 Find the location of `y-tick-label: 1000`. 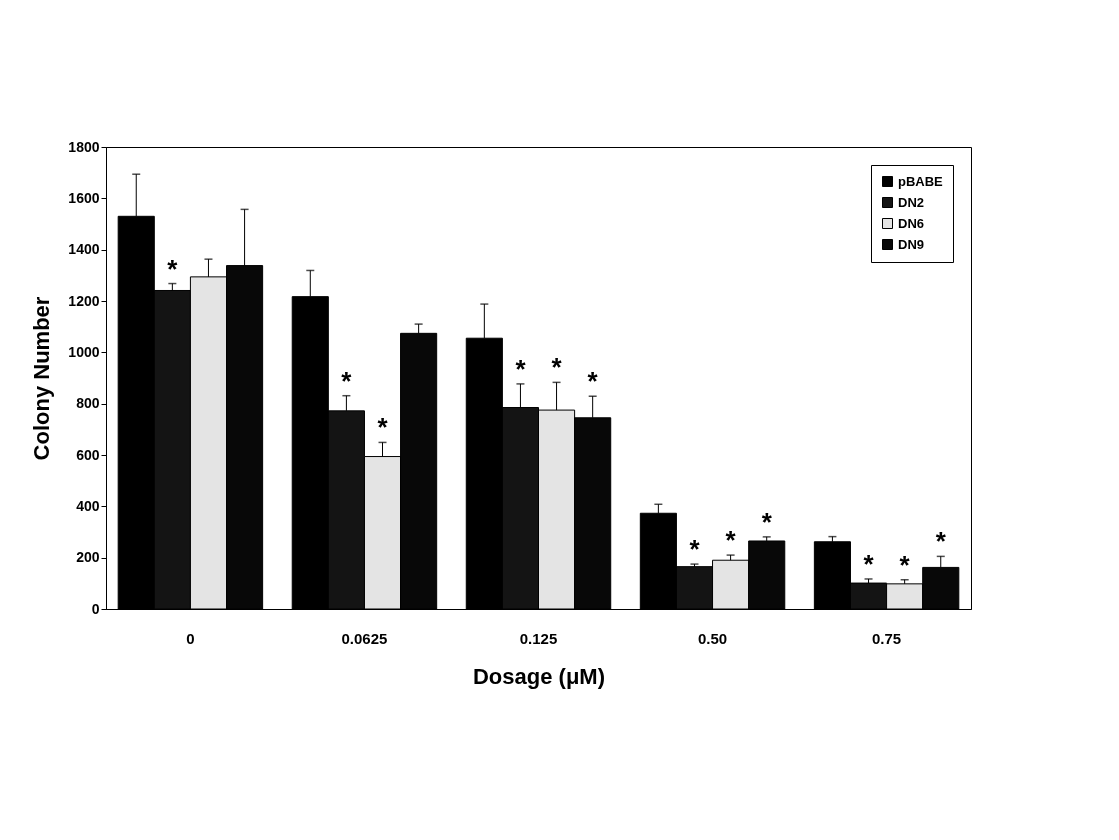

y-tick-label: 1000 is located at coordinates (84, 351).